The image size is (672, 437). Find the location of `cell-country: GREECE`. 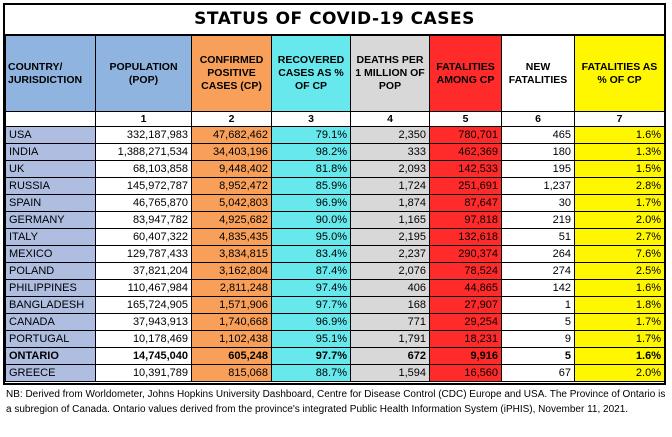

cell-country: GREECE is located at coordinates (50, 373).